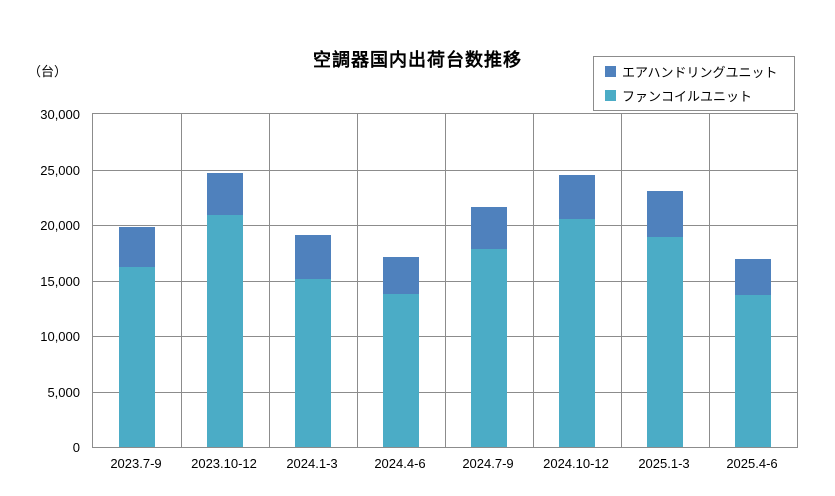 This screenshot has height=496, width=835. What do you see at coordinates (60, 170) in the screenshot?
I see `y-axis-tick-label: 25,000` at bounding box center [60, 170].